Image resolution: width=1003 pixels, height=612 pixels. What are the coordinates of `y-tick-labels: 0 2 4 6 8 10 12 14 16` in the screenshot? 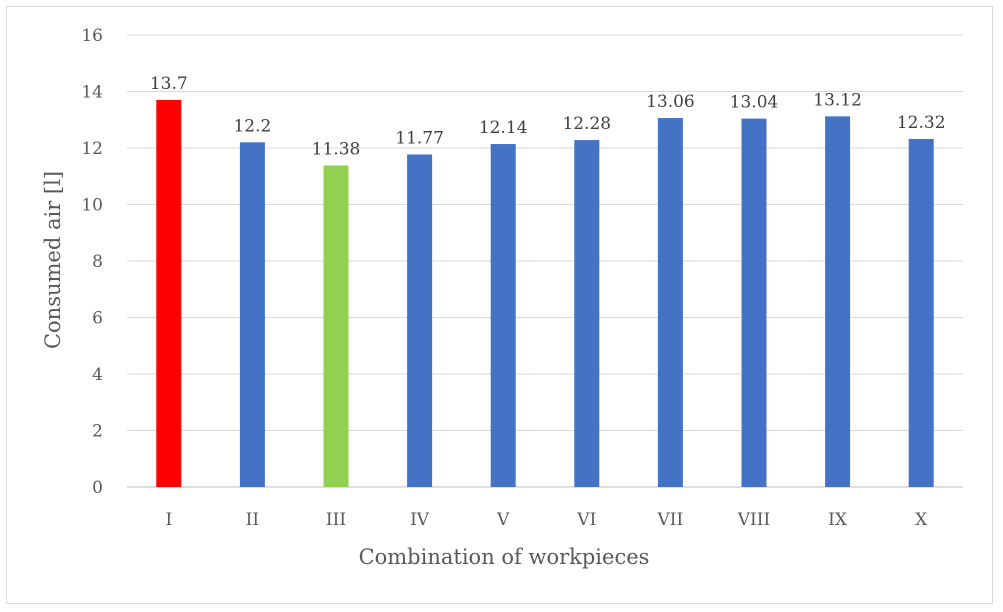 It's located at (92, 262).